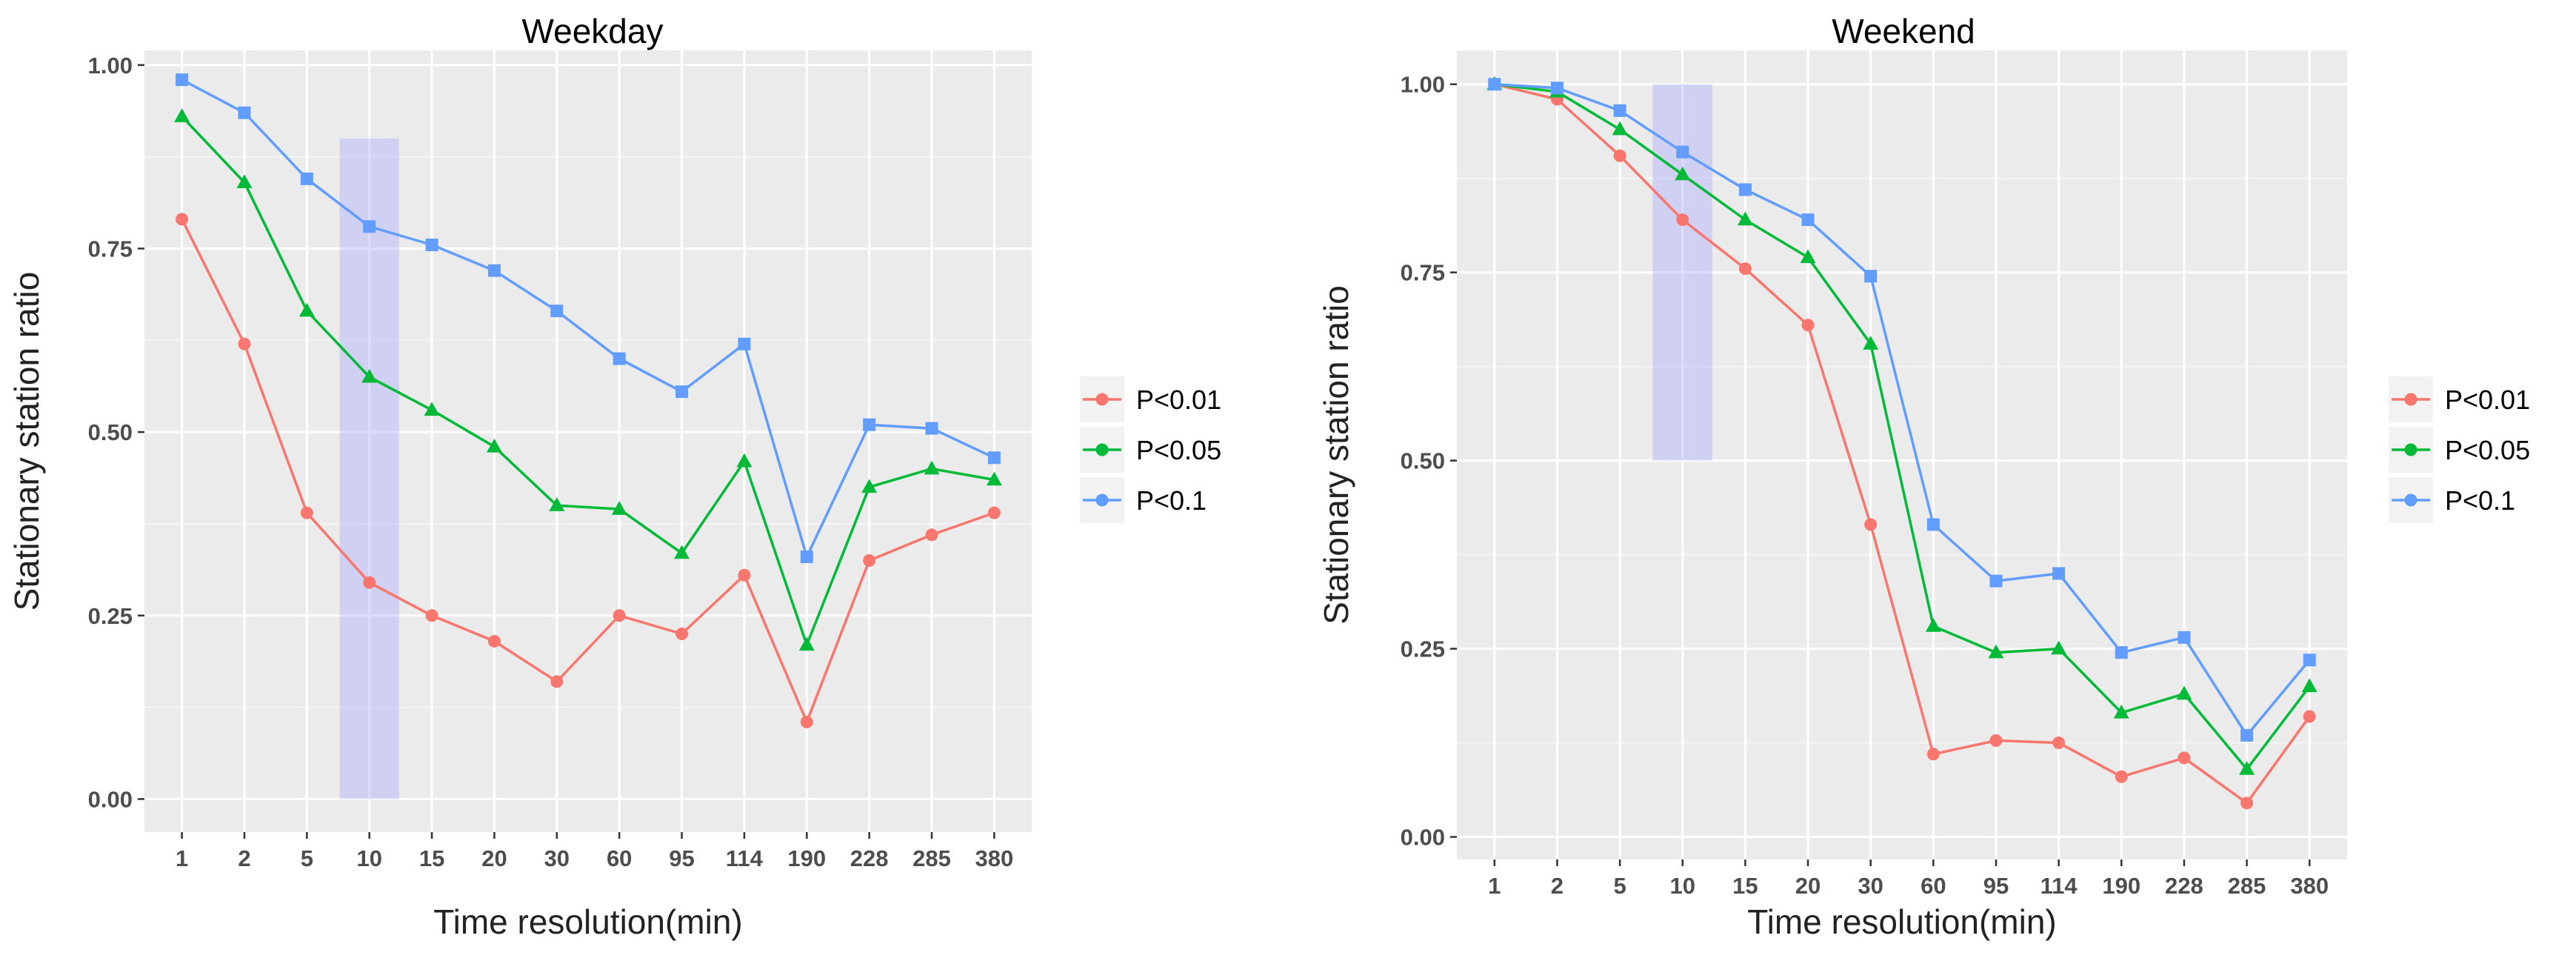 Image resolution: width=2576 pixels, height=961 pixels. What do you see at coordinates (931, 858) in the screenshot?
I see `x-tick-label: 285` at bounding box center [931, 858].